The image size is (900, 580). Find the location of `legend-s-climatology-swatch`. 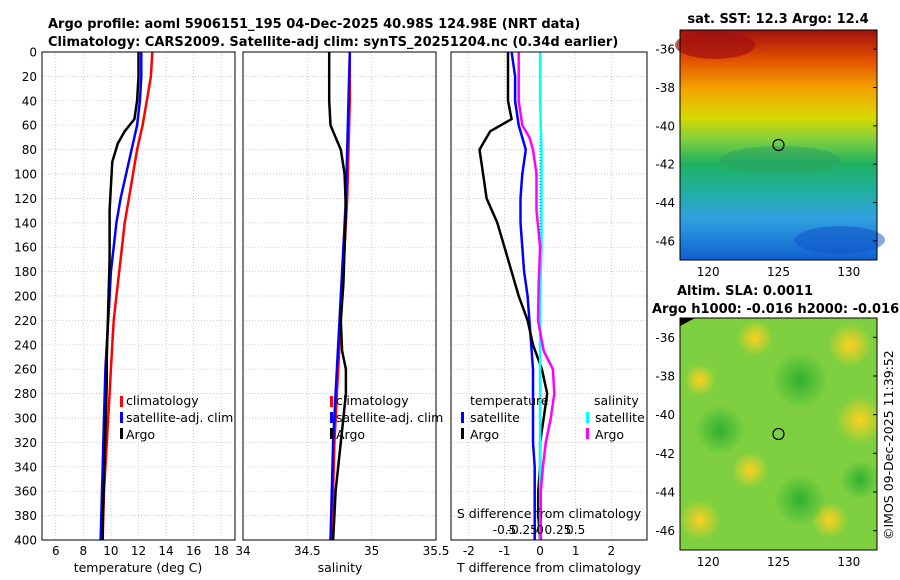

legend-s-climatology-swatch is located at coordinates (331, 401).